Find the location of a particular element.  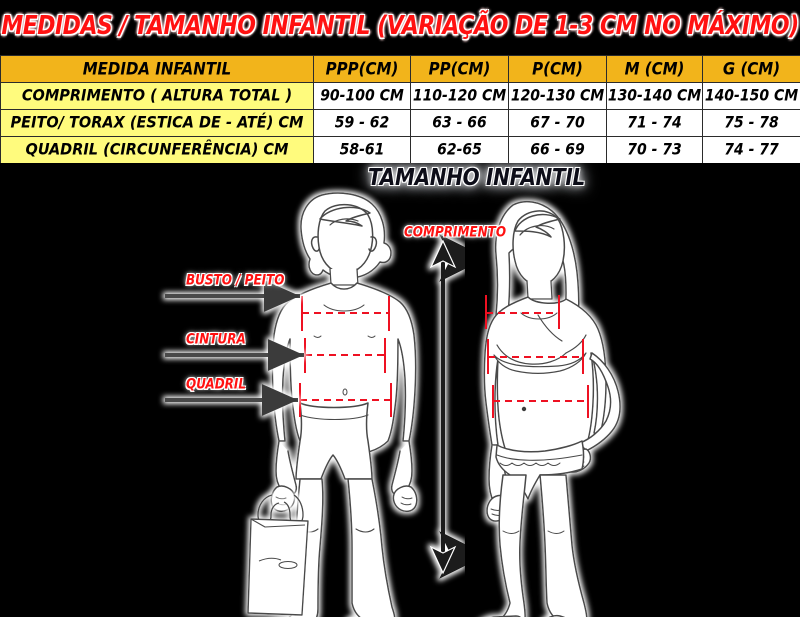

boy-ear-right is located at coordinates (373, 244).